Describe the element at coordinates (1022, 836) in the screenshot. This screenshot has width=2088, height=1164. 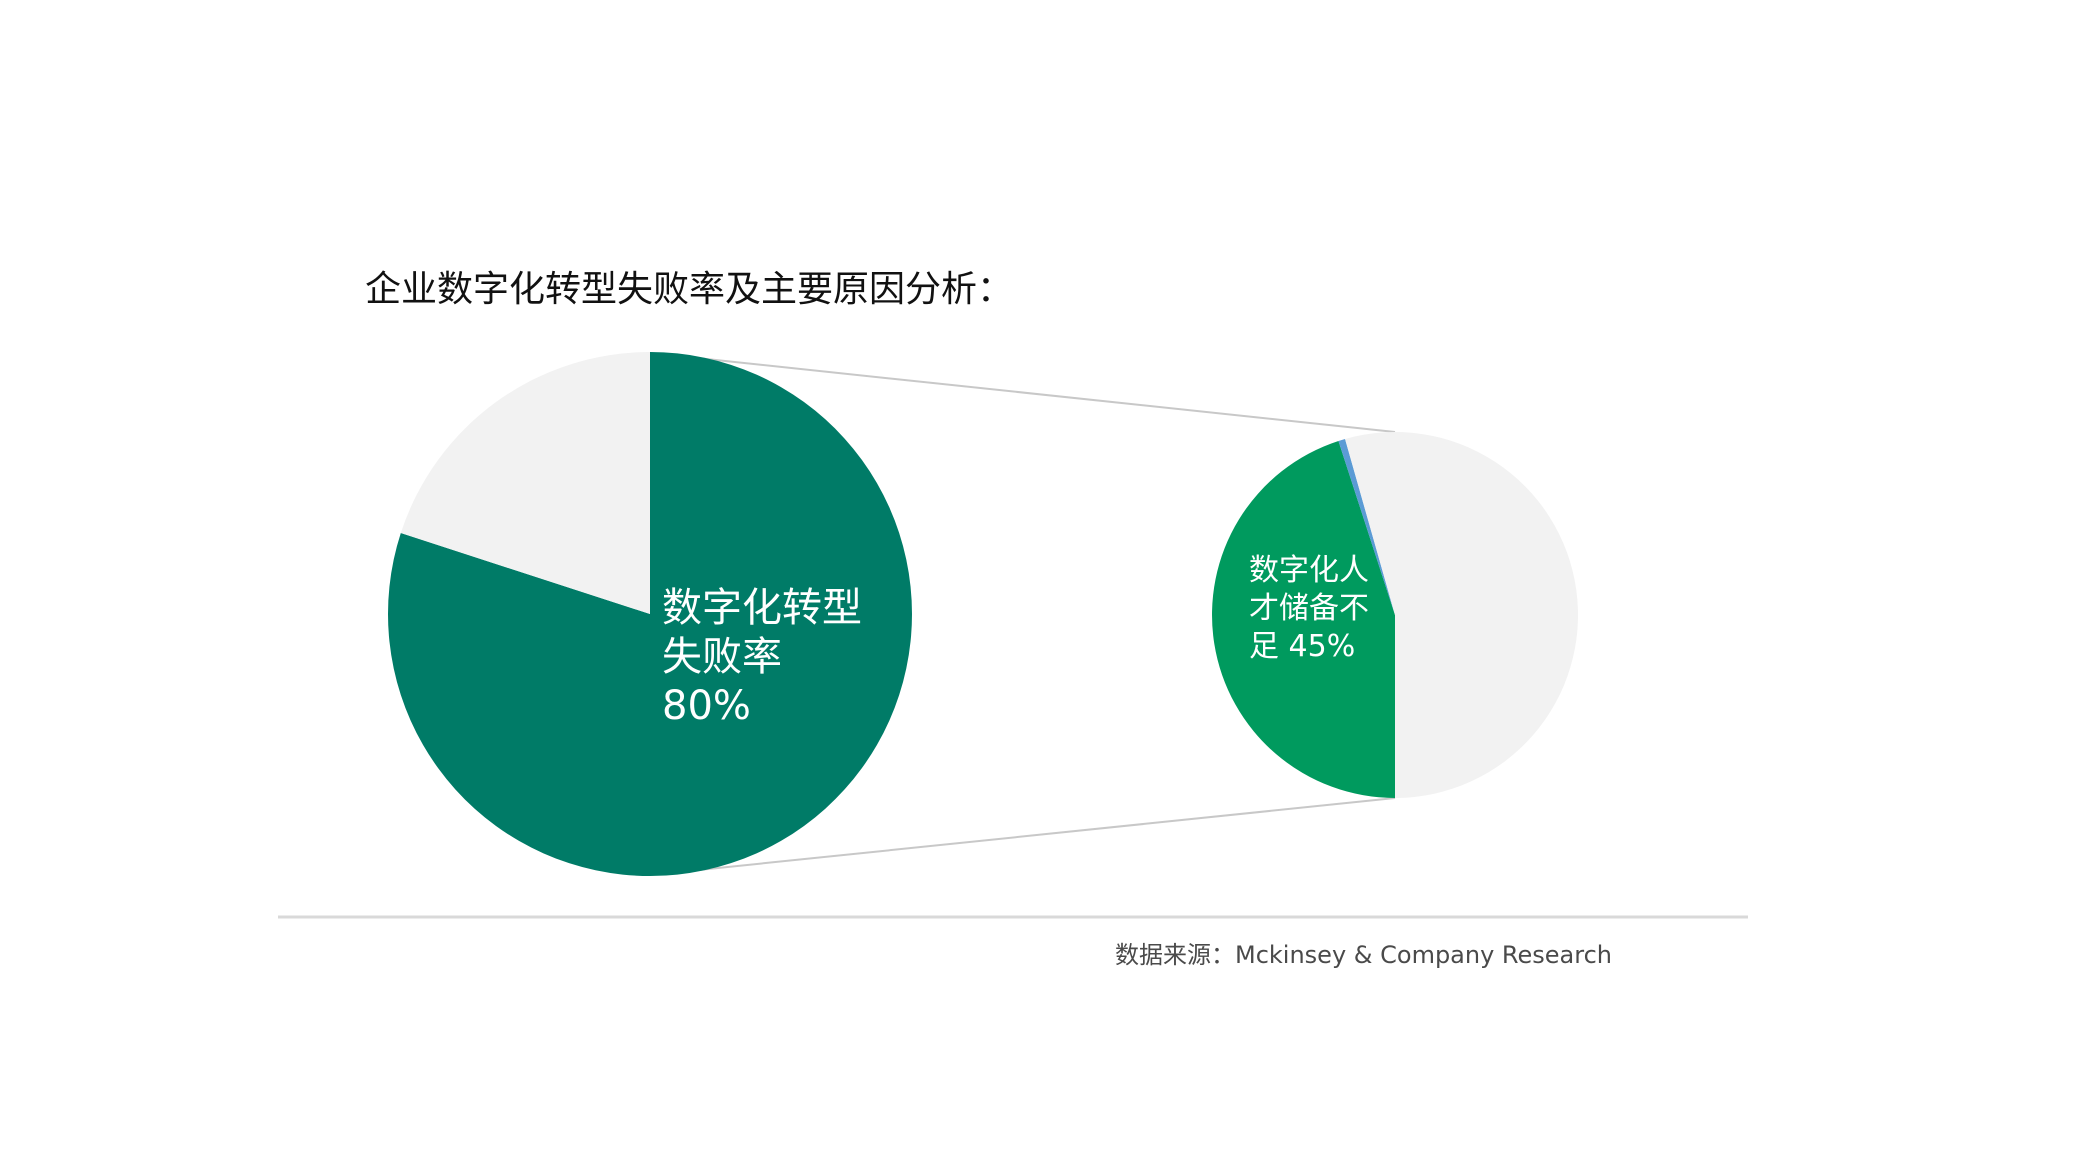
I see `connector-line-bottom` at that location.